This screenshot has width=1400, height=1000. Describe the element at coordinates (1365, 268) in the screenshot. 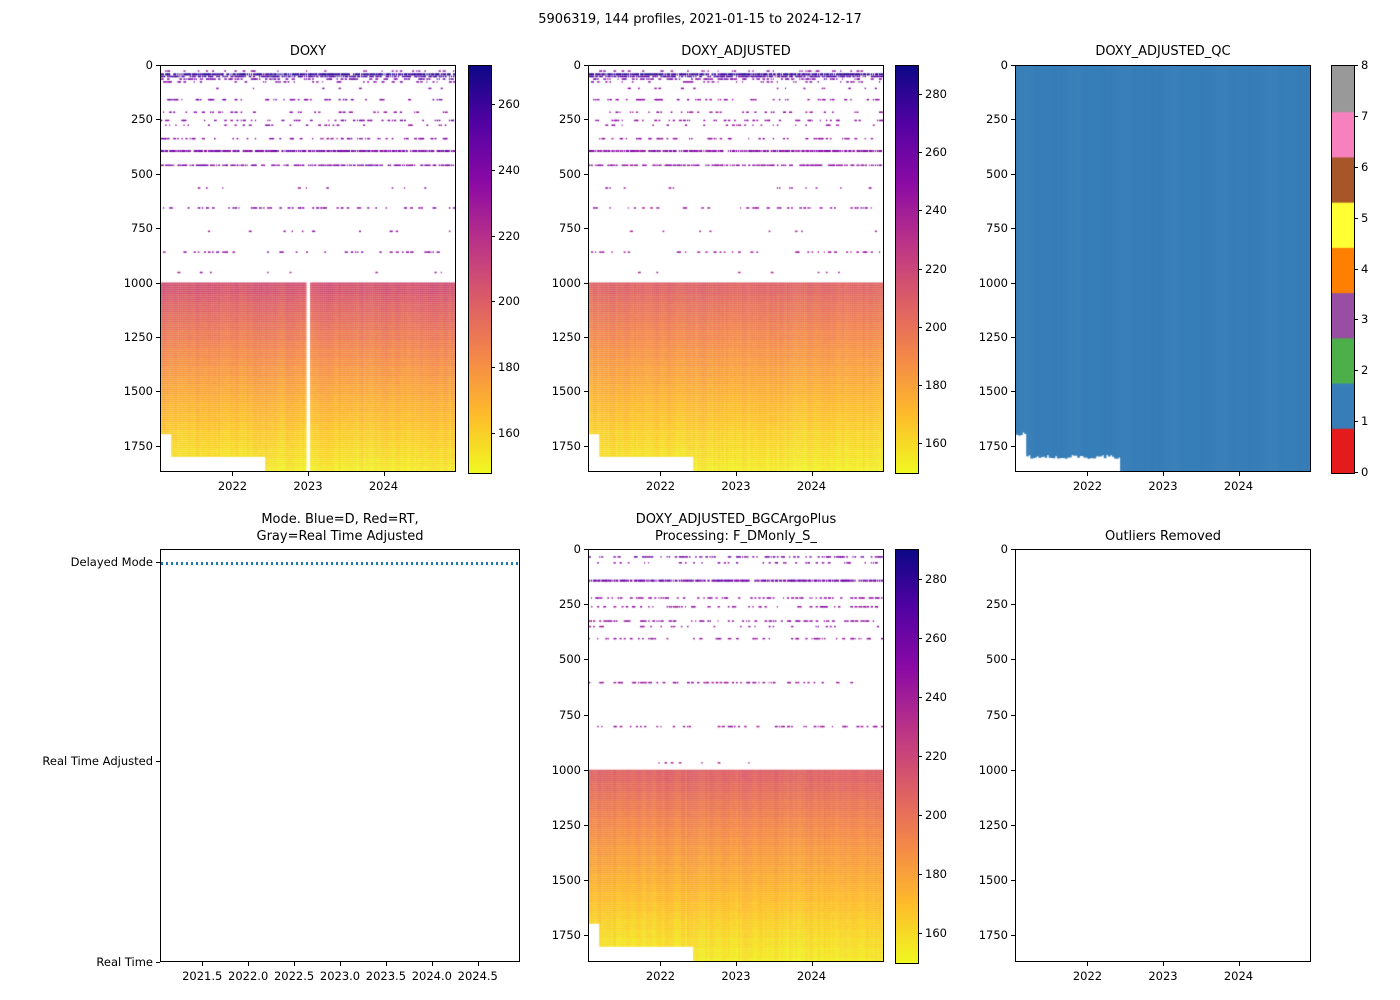

I see `colorbar-tick-label: 4` at that location.